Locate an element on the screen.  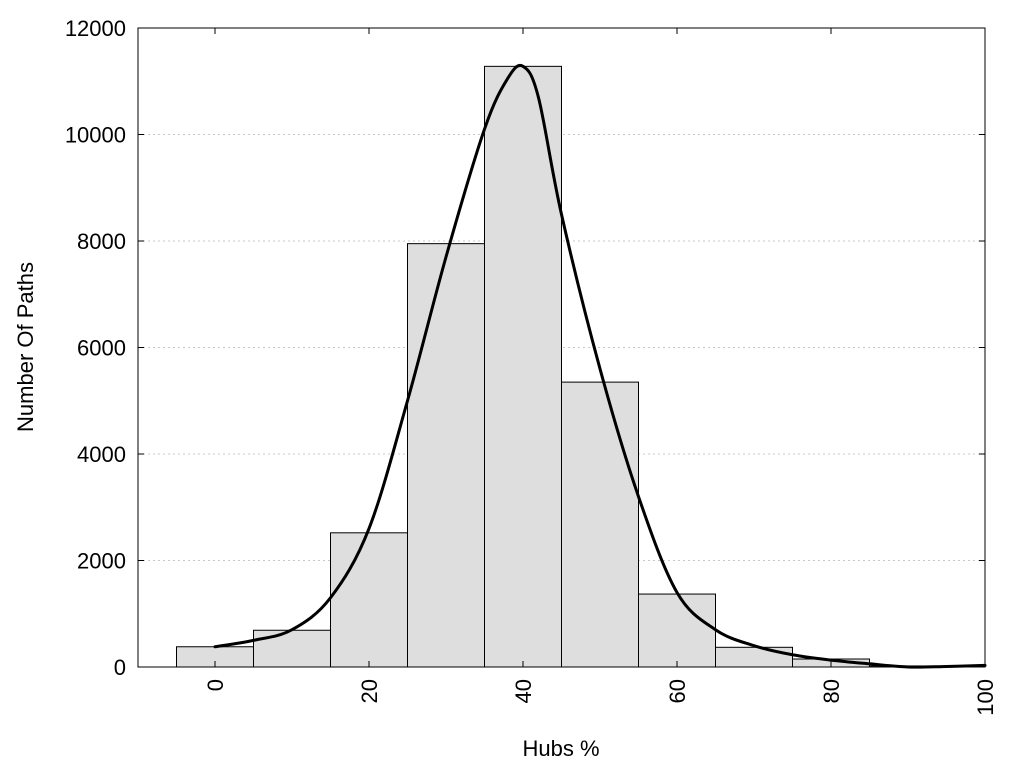
x-tick-label: 40 is located at coordinates (523, 691).